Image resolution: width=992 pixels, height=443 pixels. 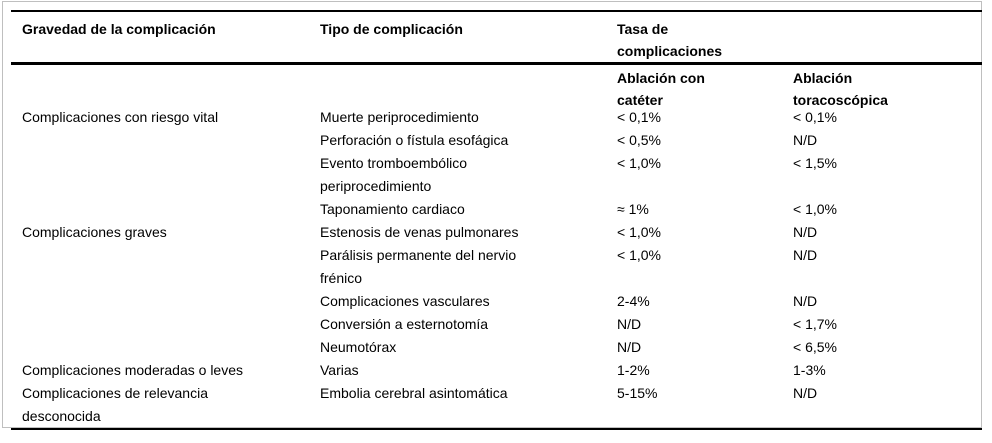 What do you see at coordinates (496, 209) in the screenshot?
I see `table-row: Taponamiento cardiaco ≈ 1% < 1,0%` at bounding box center [496, 209].